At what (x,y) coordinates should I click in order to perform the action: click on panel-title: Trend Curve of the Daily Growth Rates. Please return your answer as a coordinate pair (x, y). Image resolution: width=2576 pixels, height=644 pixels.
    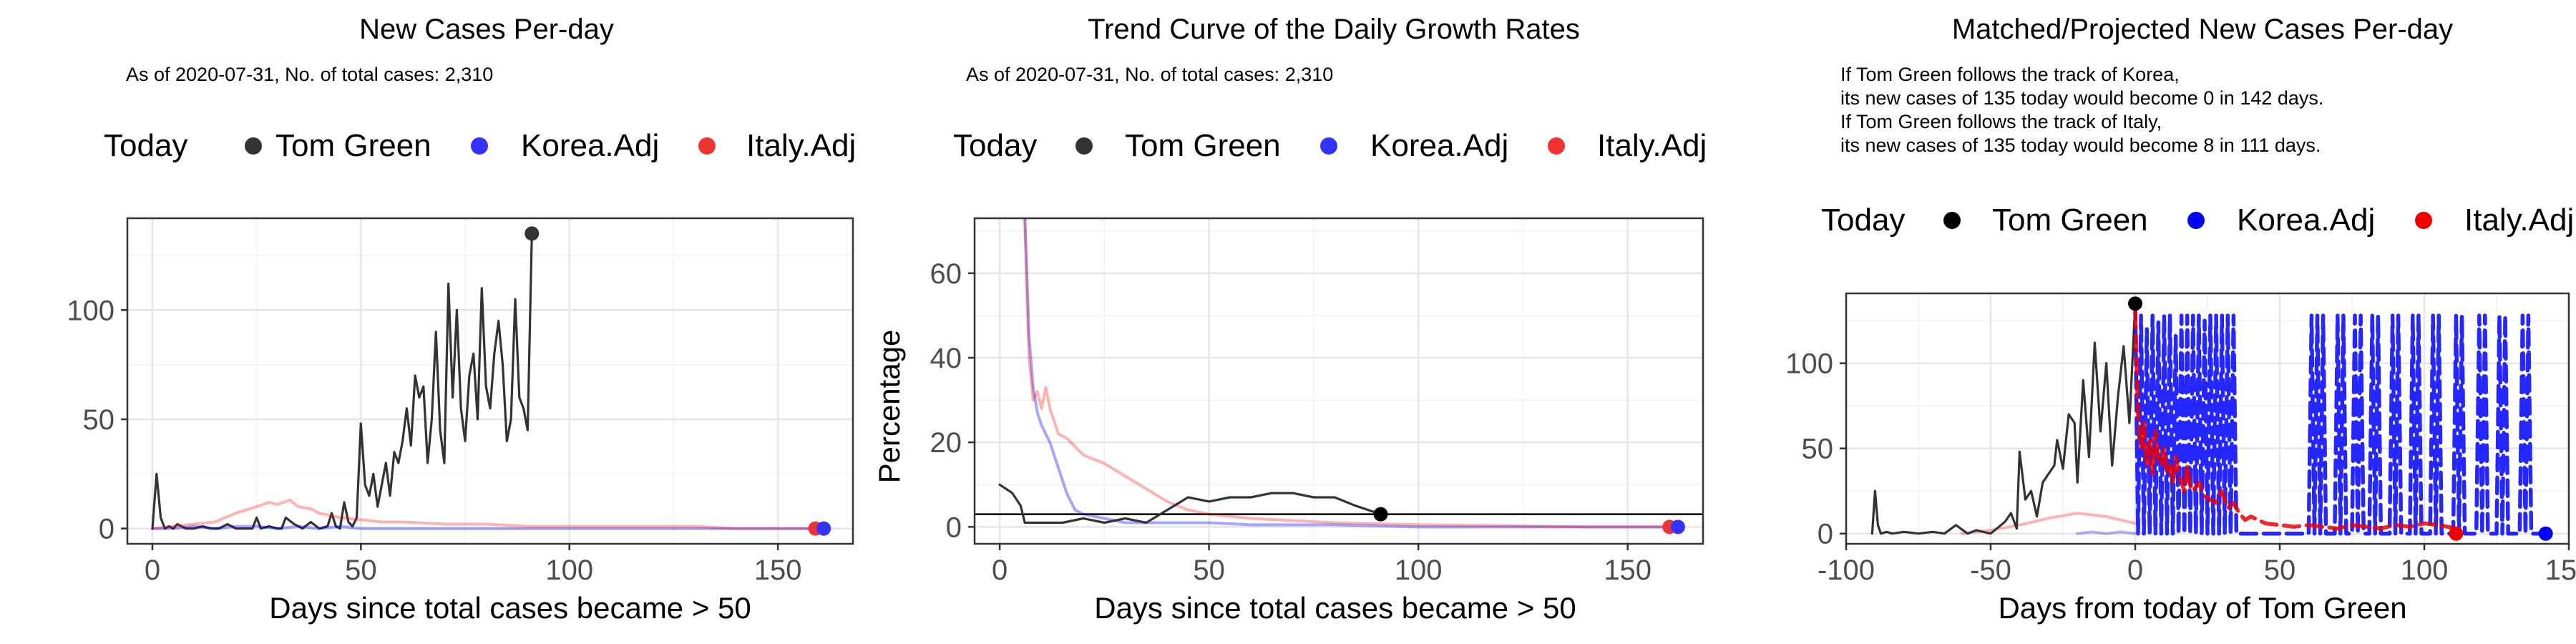
    Looking at the image, I should click on (1334, 29).